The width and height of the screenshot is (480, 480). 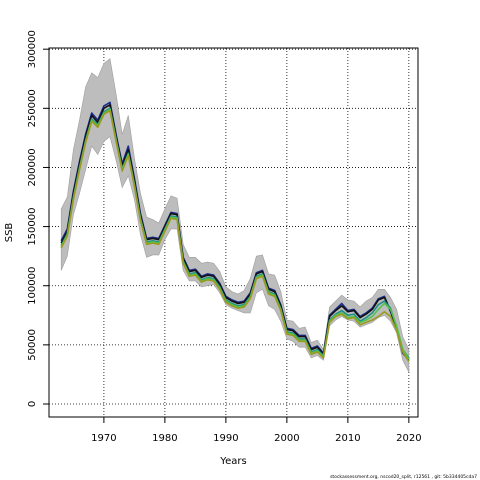 What do you see at coordinates (408, 438) in the screenshot?
I see `x-tick-label: 2020` at bounding box center [408, 438].